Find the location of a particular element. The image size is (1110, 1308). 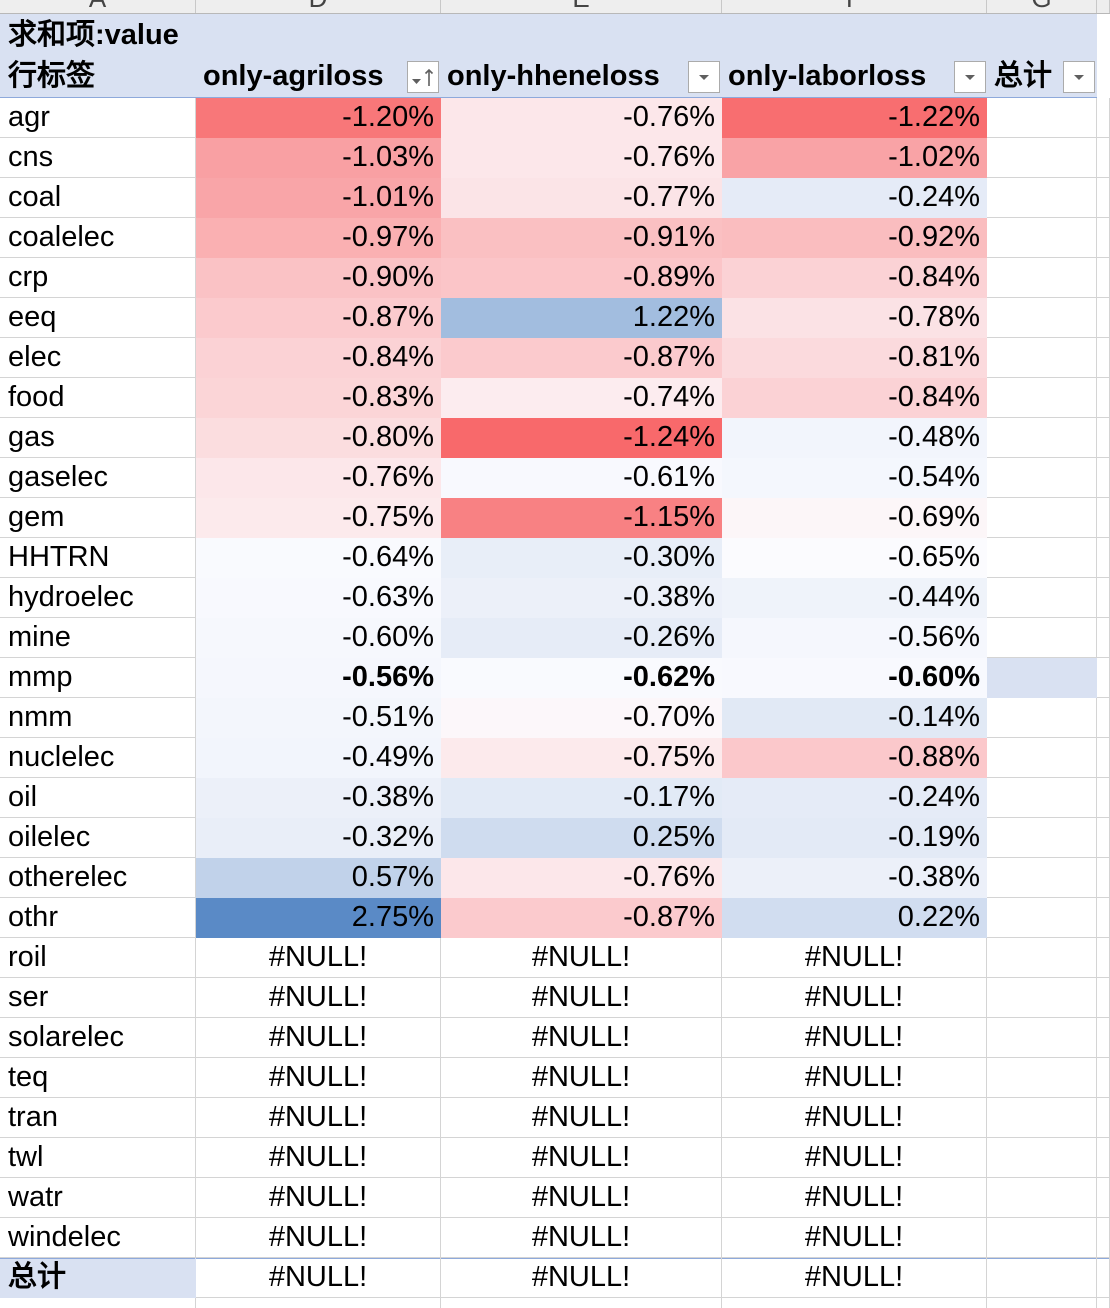

column-header-d: D is located at coordinates (318, 6).